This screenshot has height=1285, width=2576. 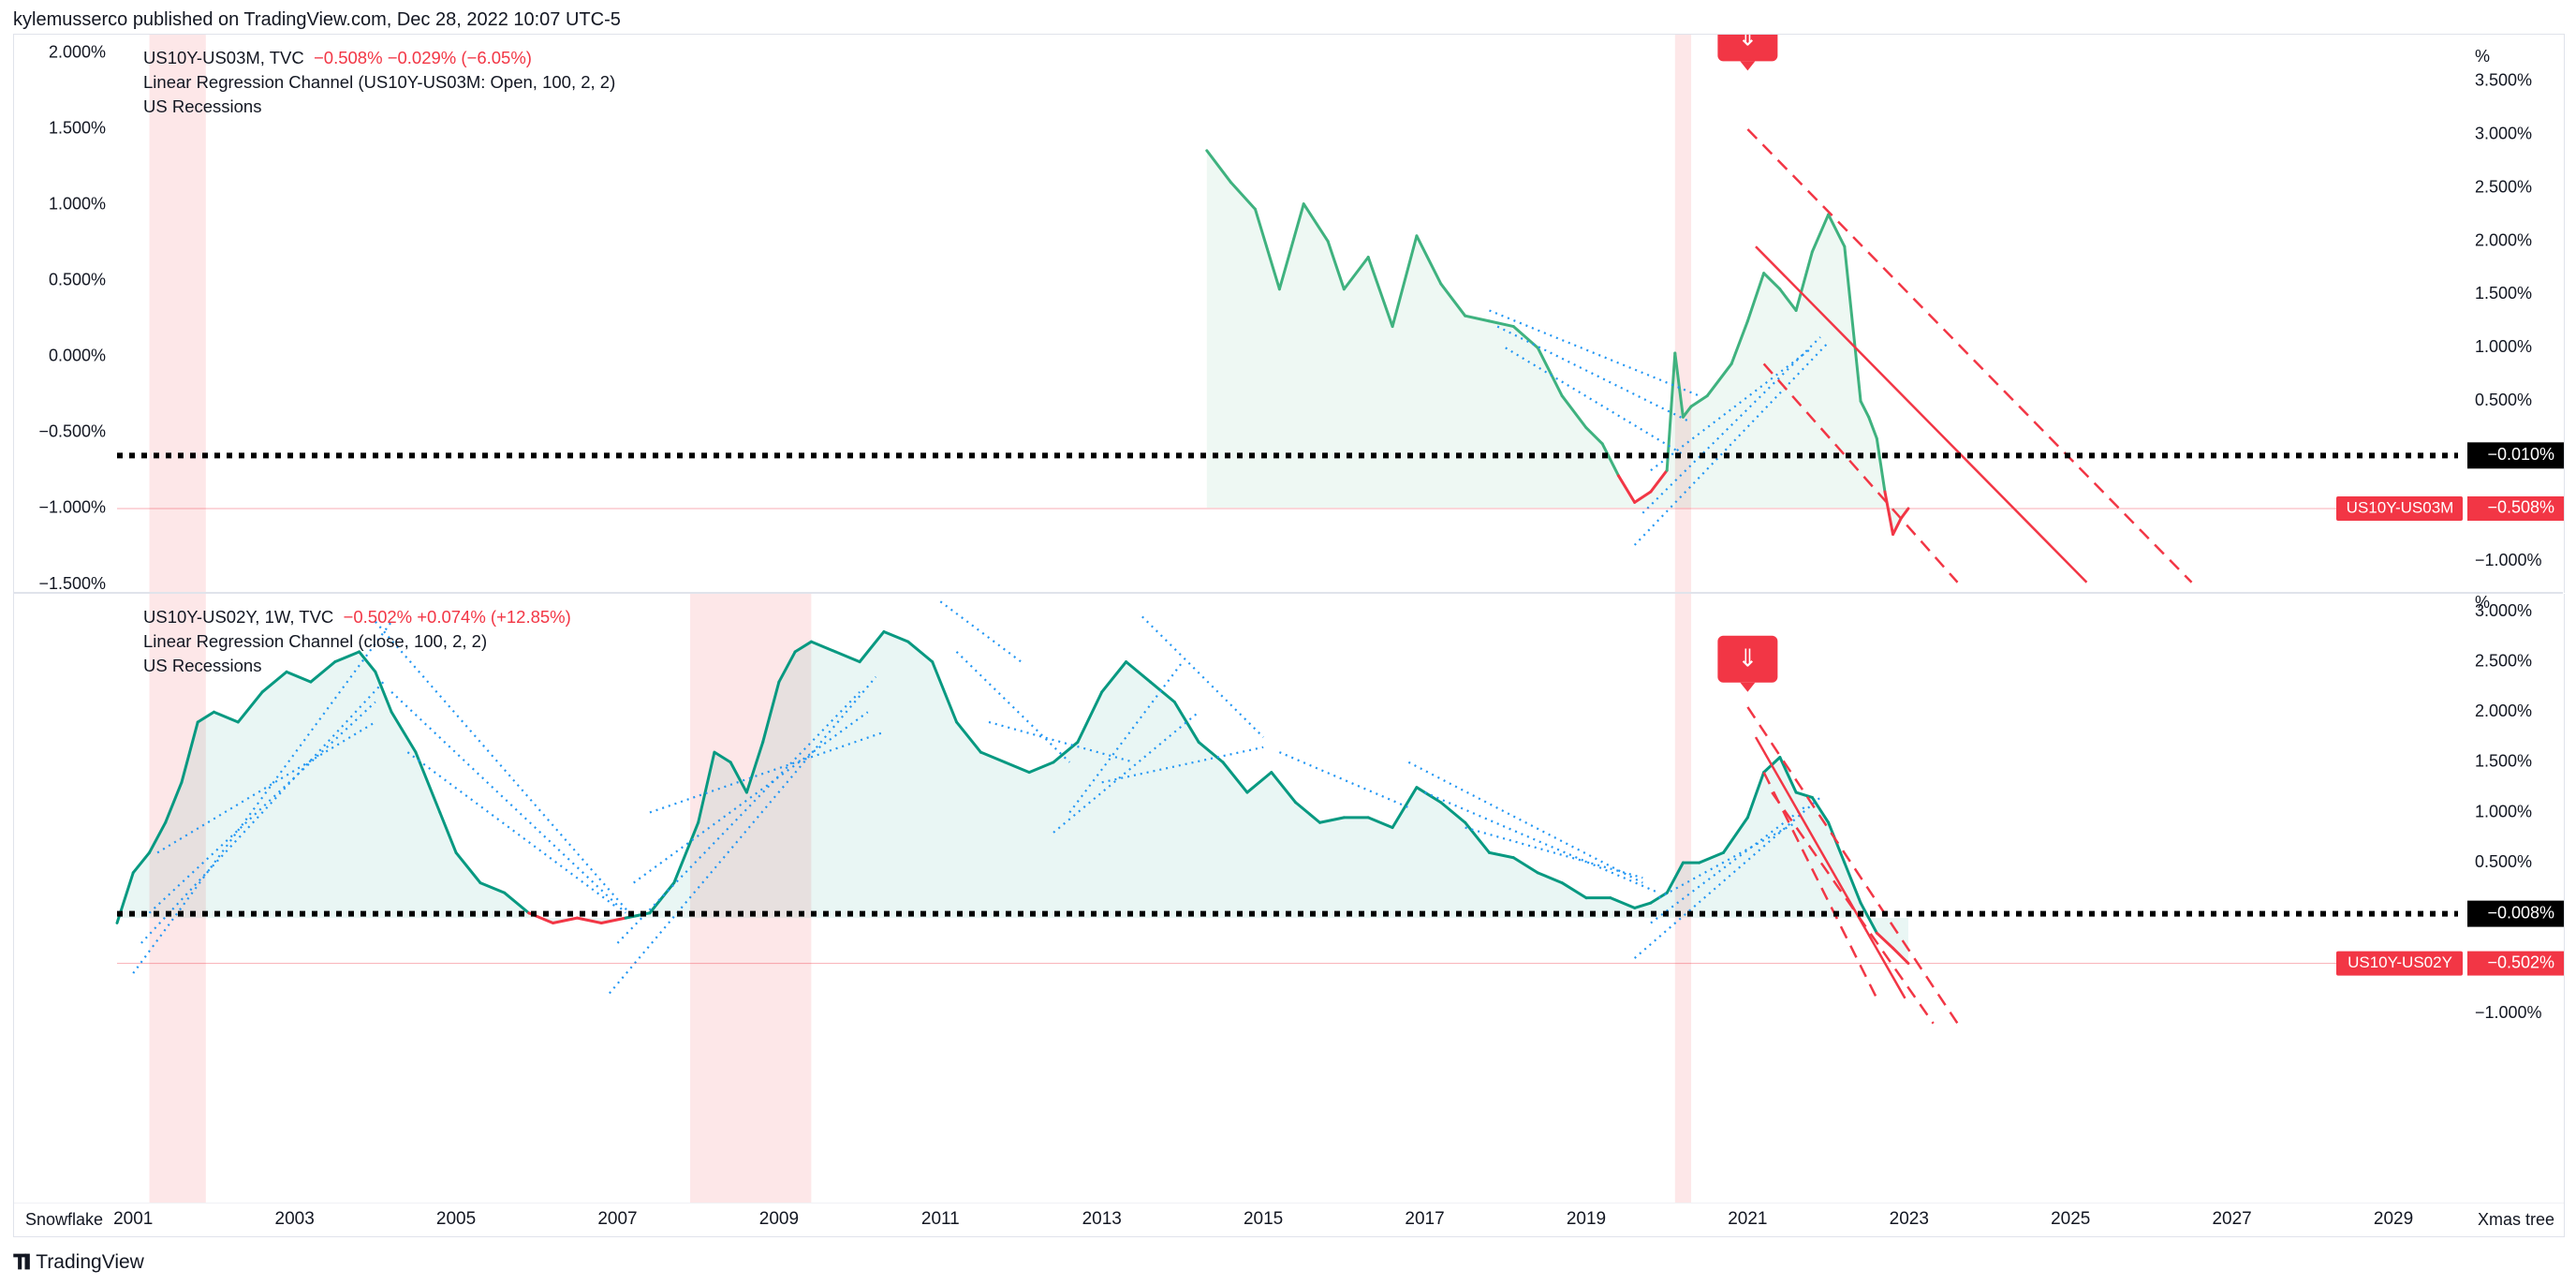 What do you see at coordinates (2399, 963) in the screenshot?
I see `symbol-badge` at bounding box center [2399, 963].